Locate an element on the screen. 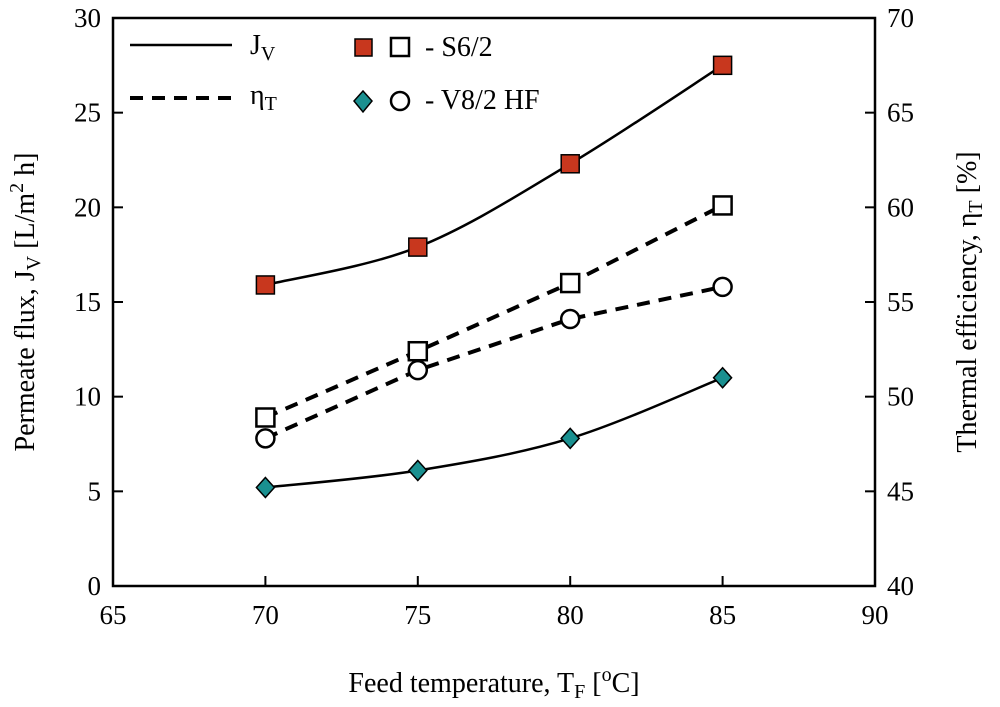 The width and height of the screenshot is (1000, 707). left-y-tick-label: 0 is located at coordinates (95, 586).